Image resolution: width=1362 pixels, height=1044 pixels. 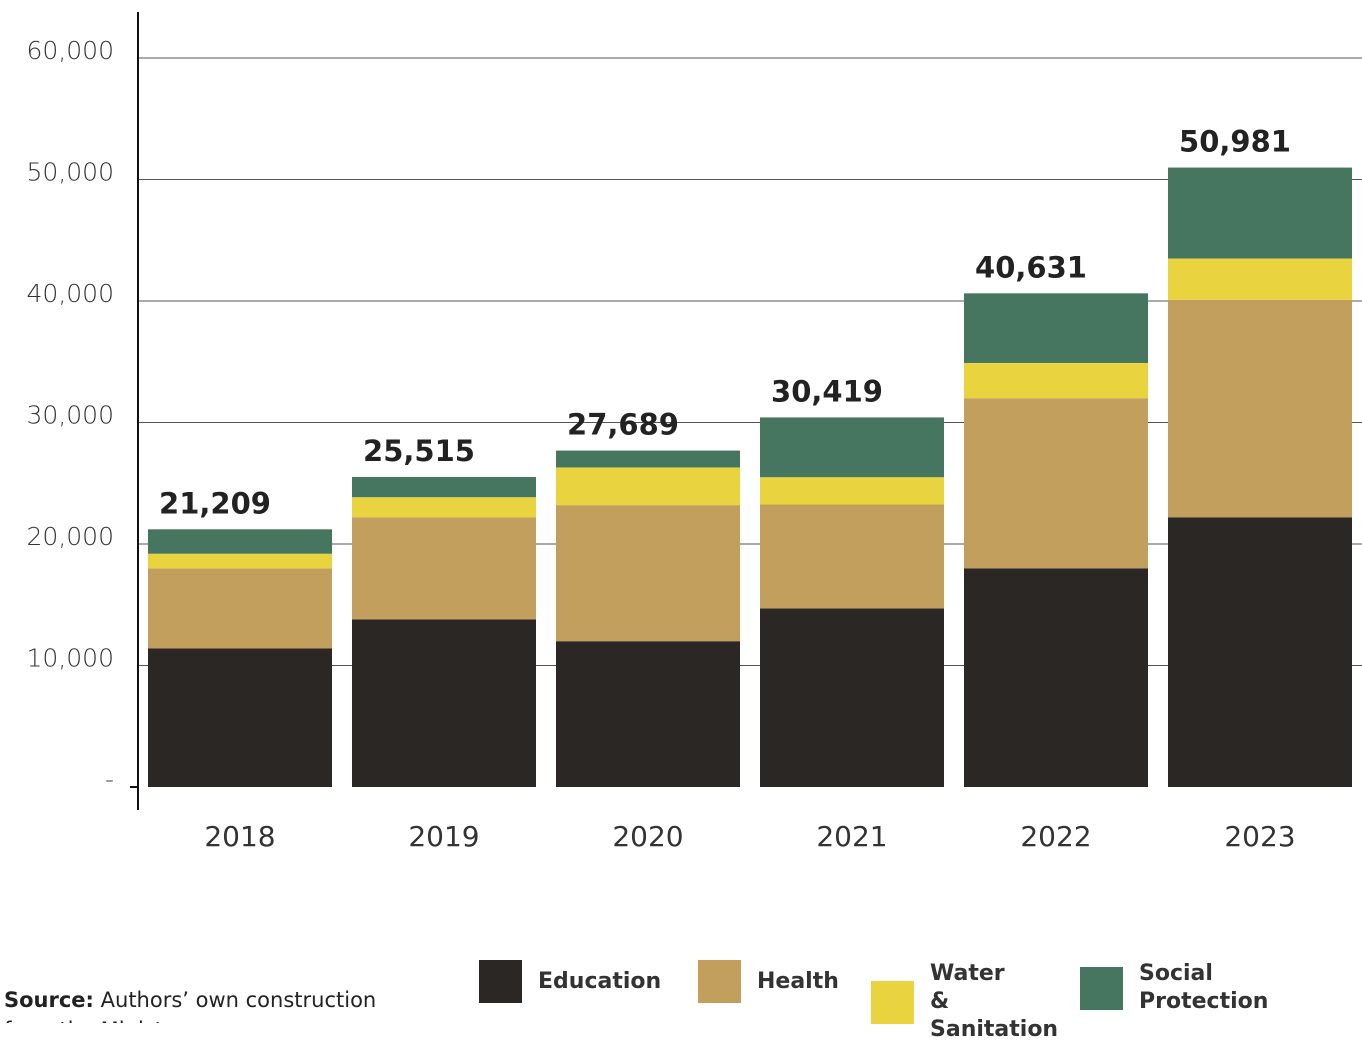 I want to click on legend-item: Education, so click(x=570, y=981).